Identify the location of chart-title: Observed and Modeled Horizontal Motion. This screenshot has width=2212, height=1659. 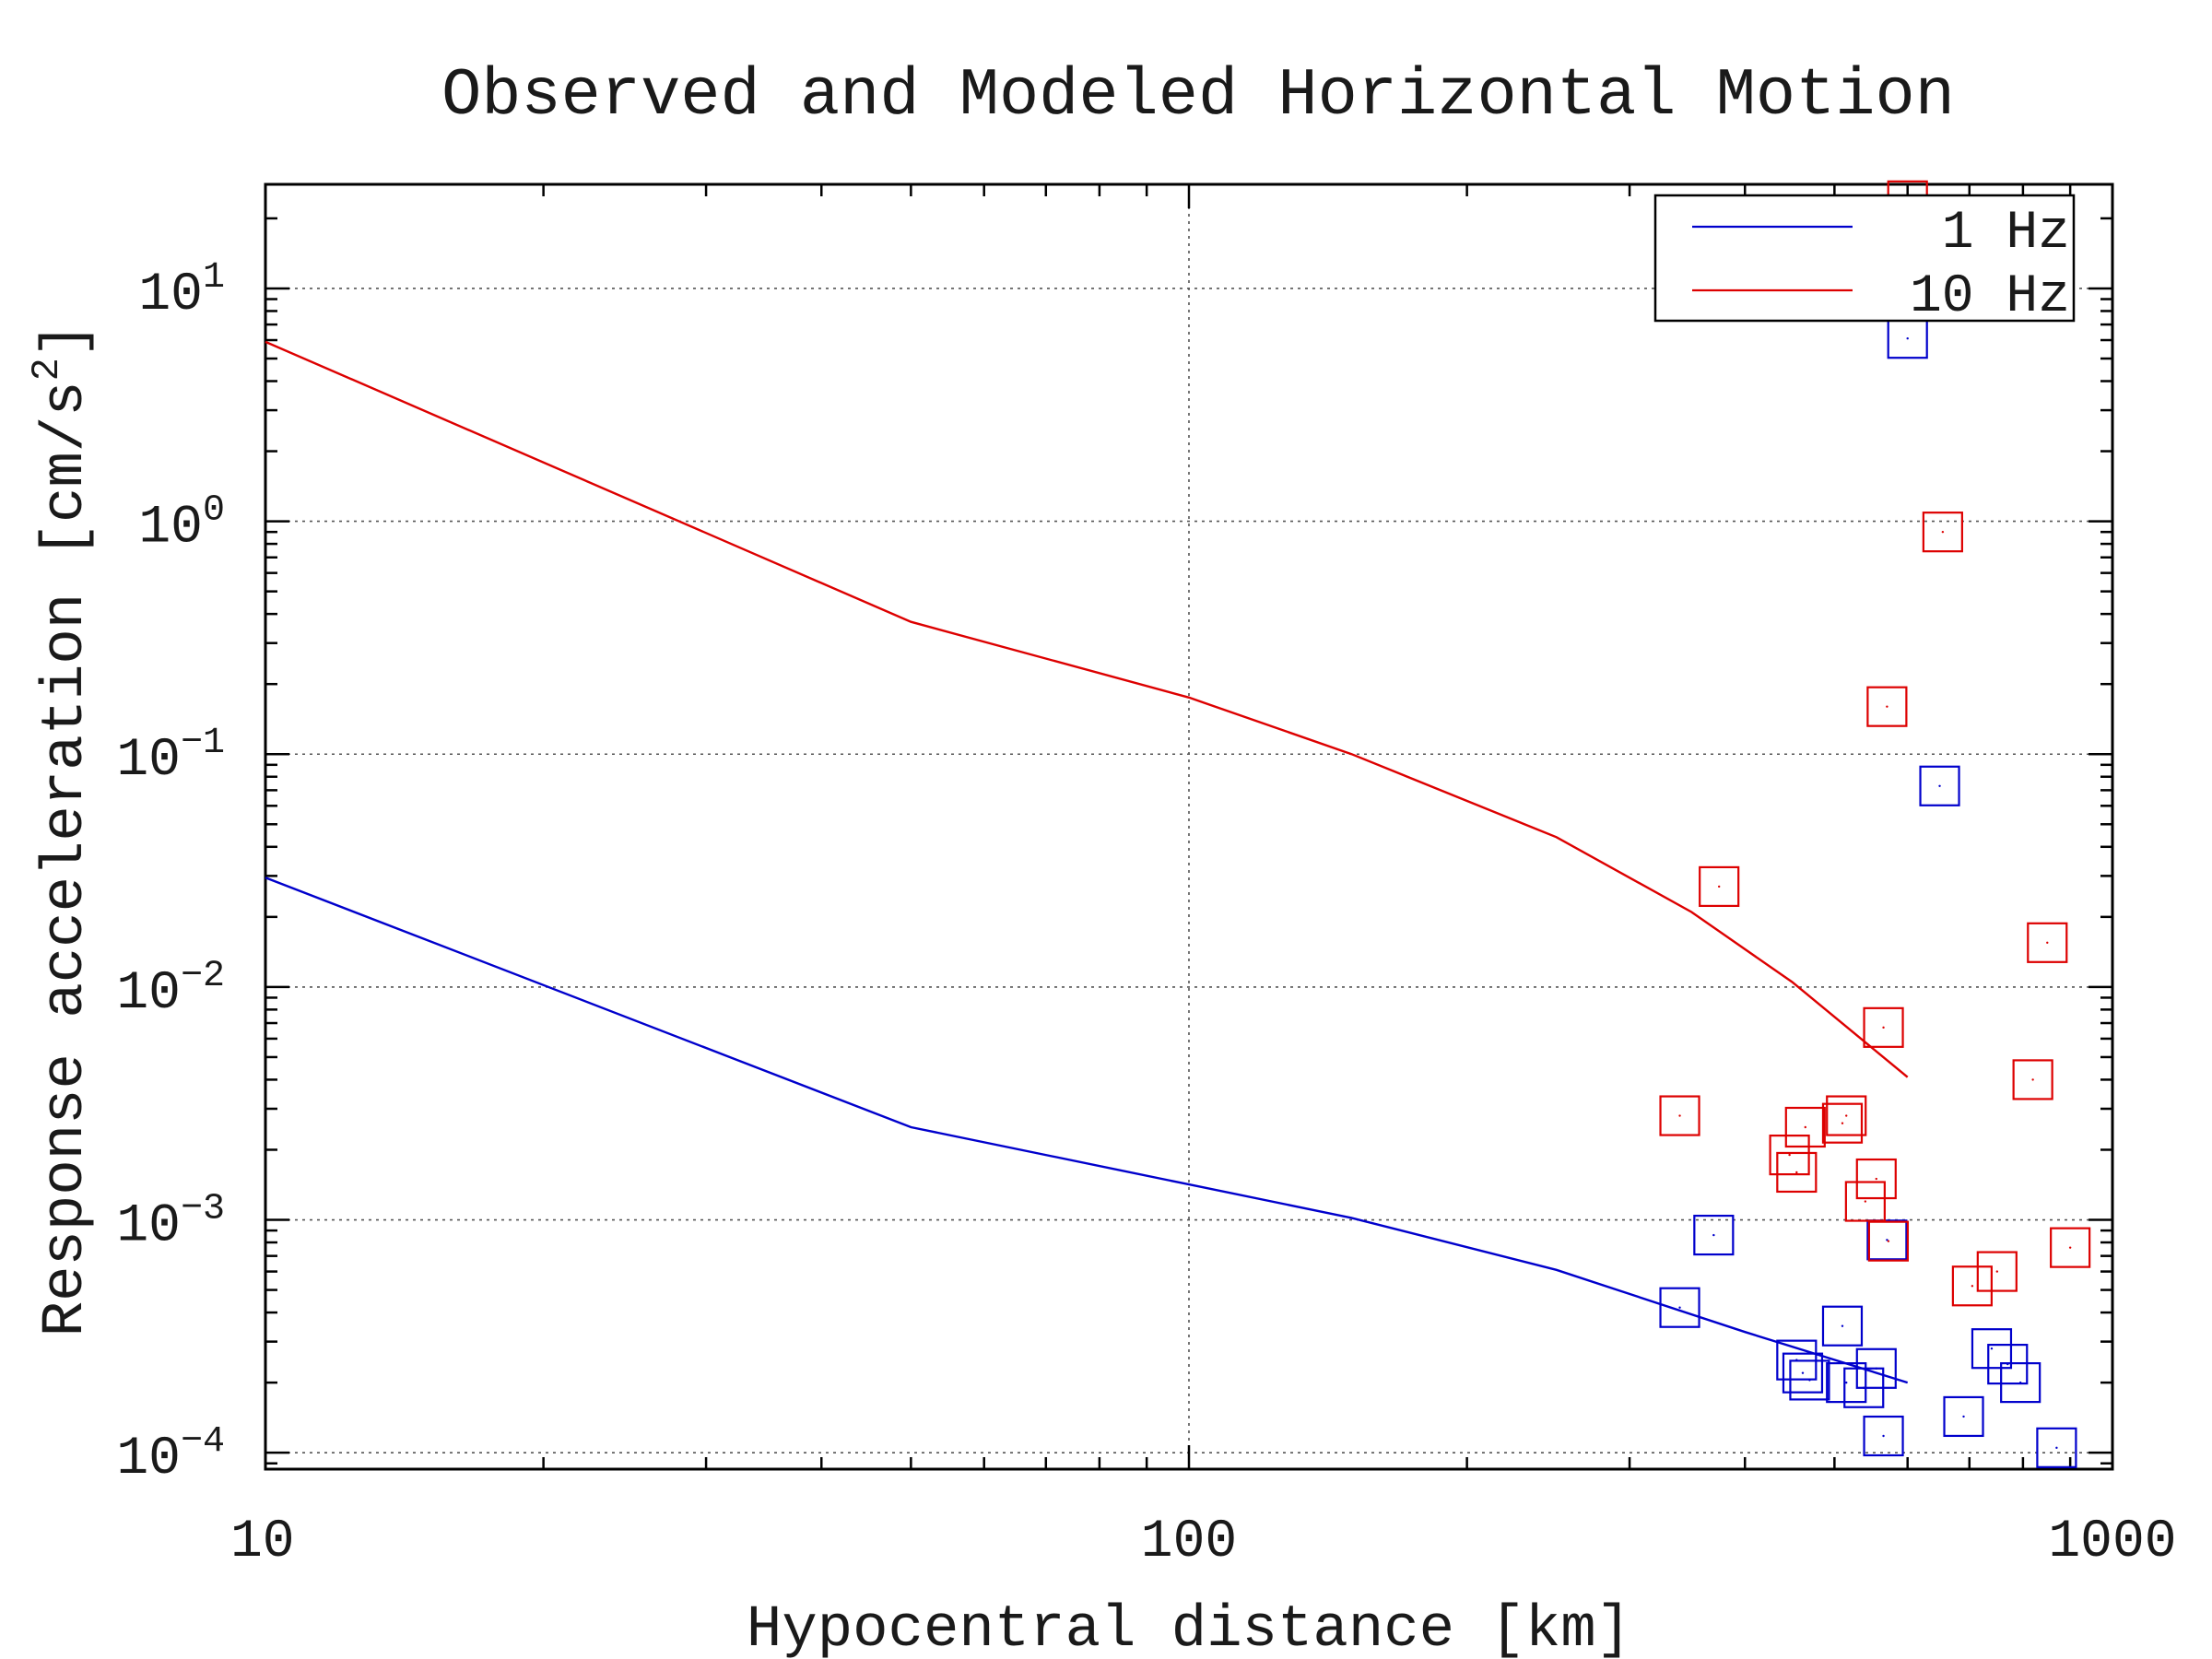
(1198, 96).